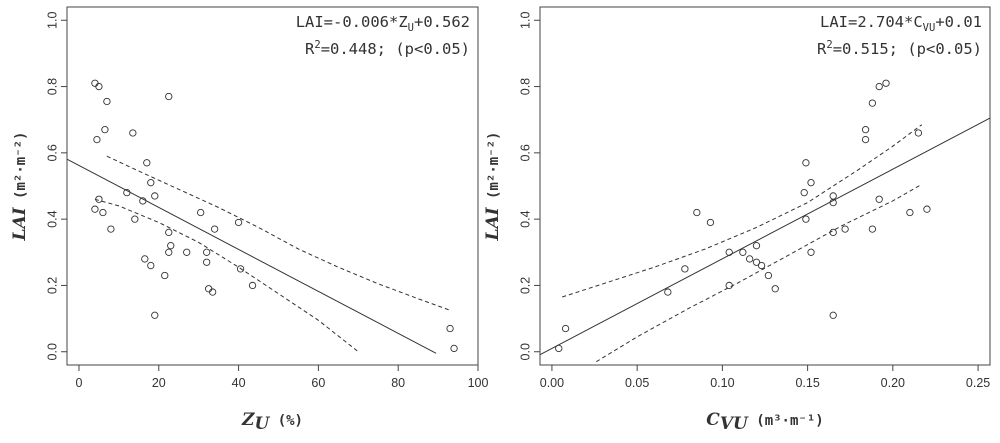 The width and height of the screenshot is (1000, 443). Describe the element at coordinates (318, 383) in the screenshot. I see `x-tick-label: 60` at that location.